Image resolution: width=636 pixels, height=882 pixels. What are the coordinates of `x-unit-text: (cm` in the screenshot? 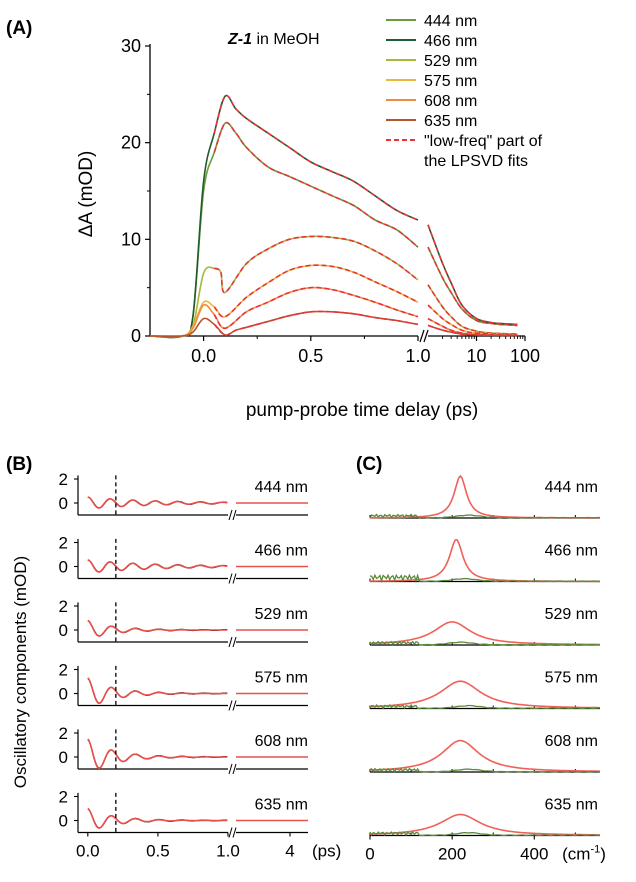 It's located at (576, 854).